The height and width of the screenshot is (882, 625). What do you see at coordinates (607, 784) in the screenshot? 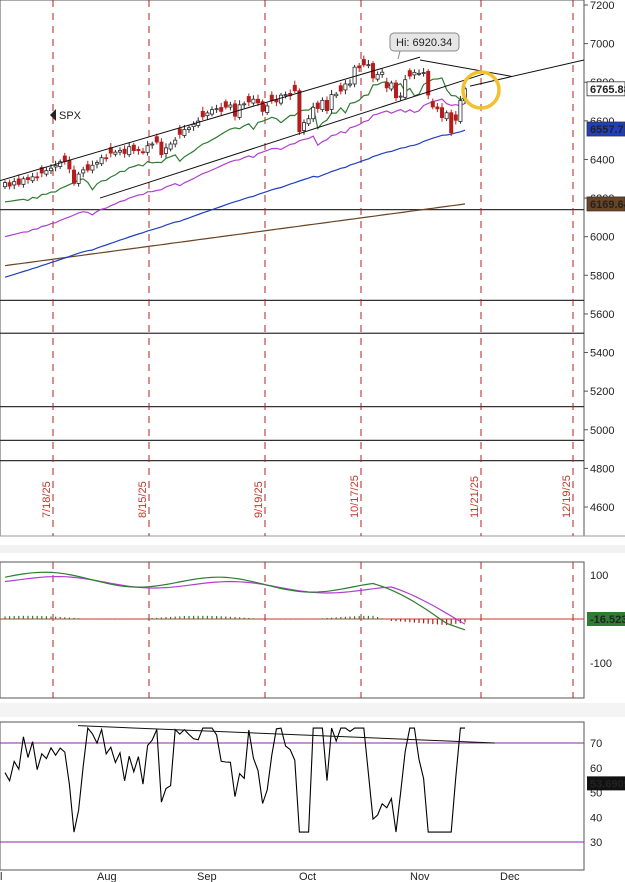
I see `rsi-value-tag: 53.6909` at bounding box center [607, 784].